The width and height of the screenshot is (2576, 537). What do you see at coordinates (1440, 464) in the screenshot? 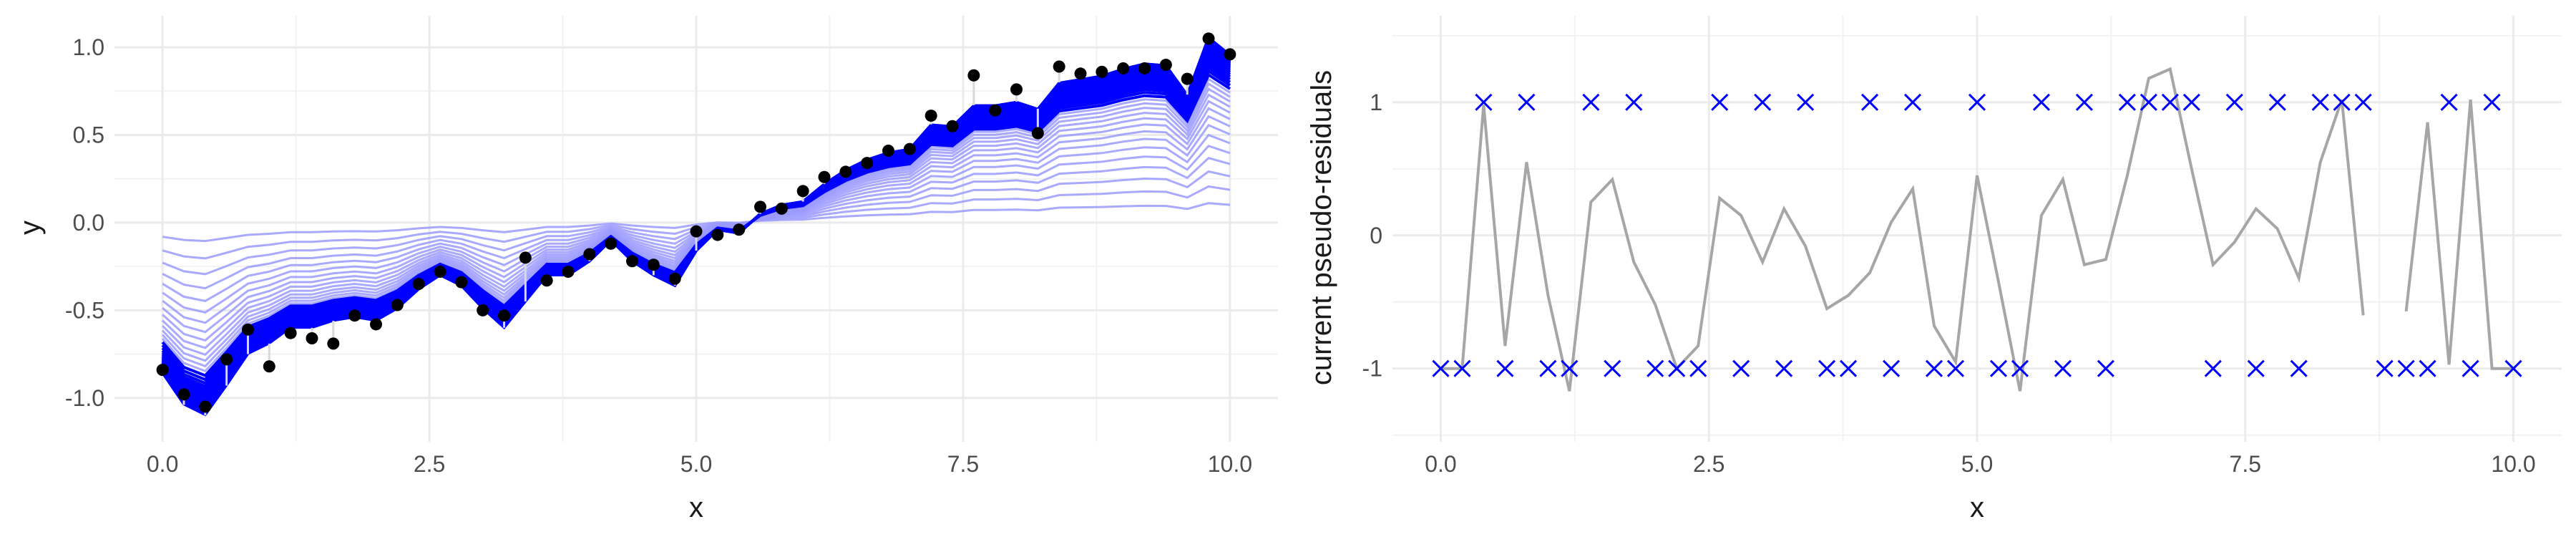
I see `right-x-tick-label: 0.0` at bounding box center [1440, 464].